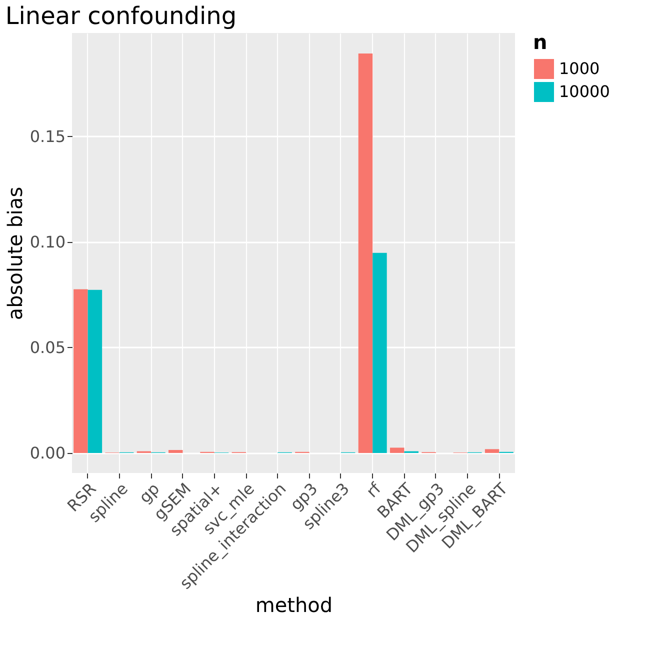 This screenshot has width=663, height=665. What do you see at coordinates (294, 605) in the screenshot?
I see `x-axis-title: method` at bounding box center [294, 605].